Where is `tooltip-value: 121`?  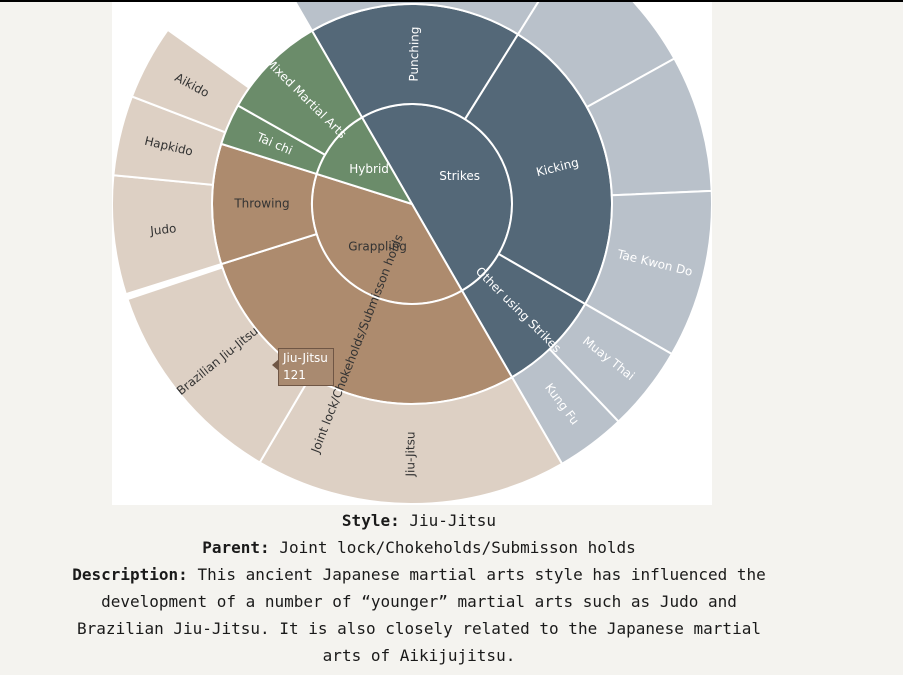 tooltip-value: 121 is located at coordinates (294, 375).